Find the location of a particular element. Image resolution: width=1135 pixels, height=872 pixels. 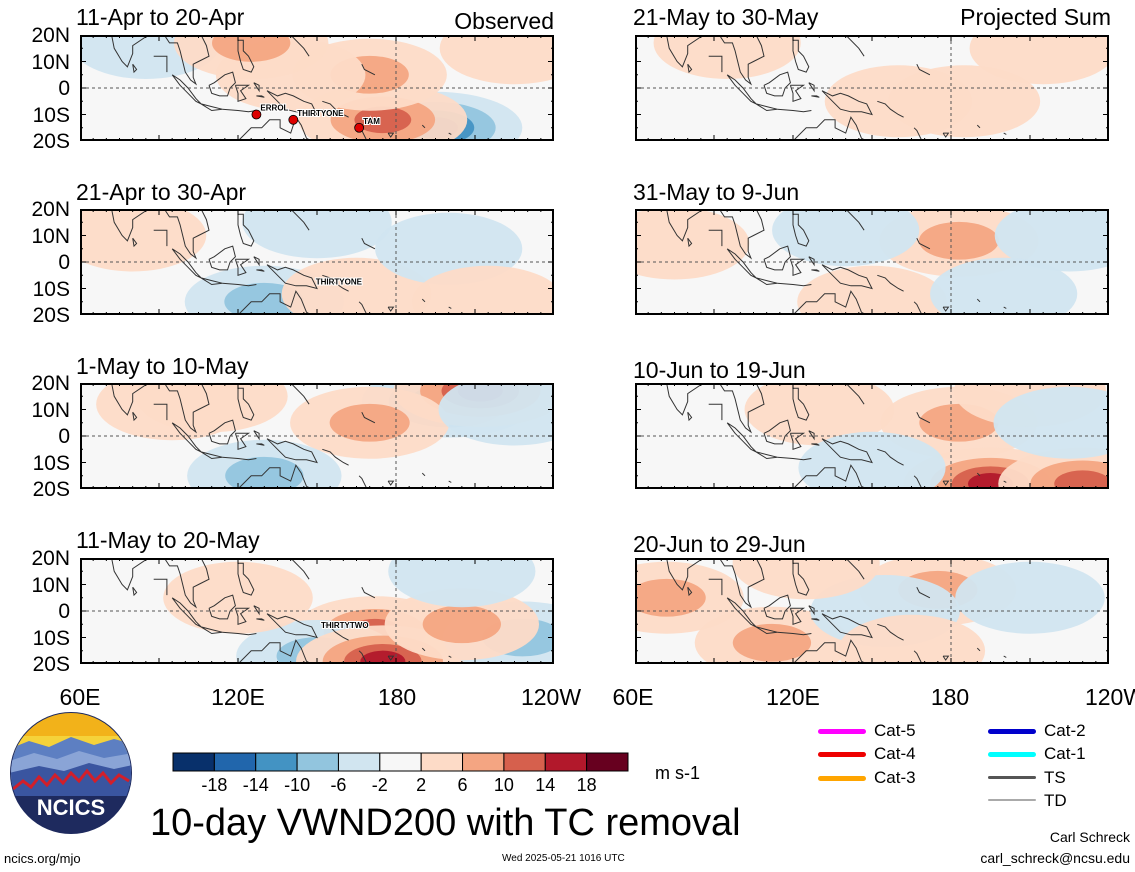

lon-label-120w-left: 120W is located at coordinates (551, 697).